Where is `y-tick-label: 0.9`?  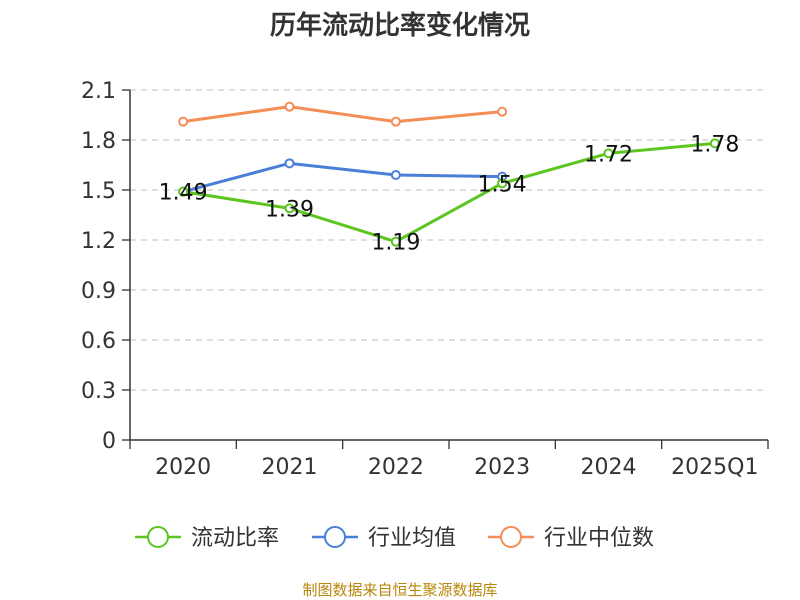 y-tick-label: 0.9 is located at coordinates (98, 291).